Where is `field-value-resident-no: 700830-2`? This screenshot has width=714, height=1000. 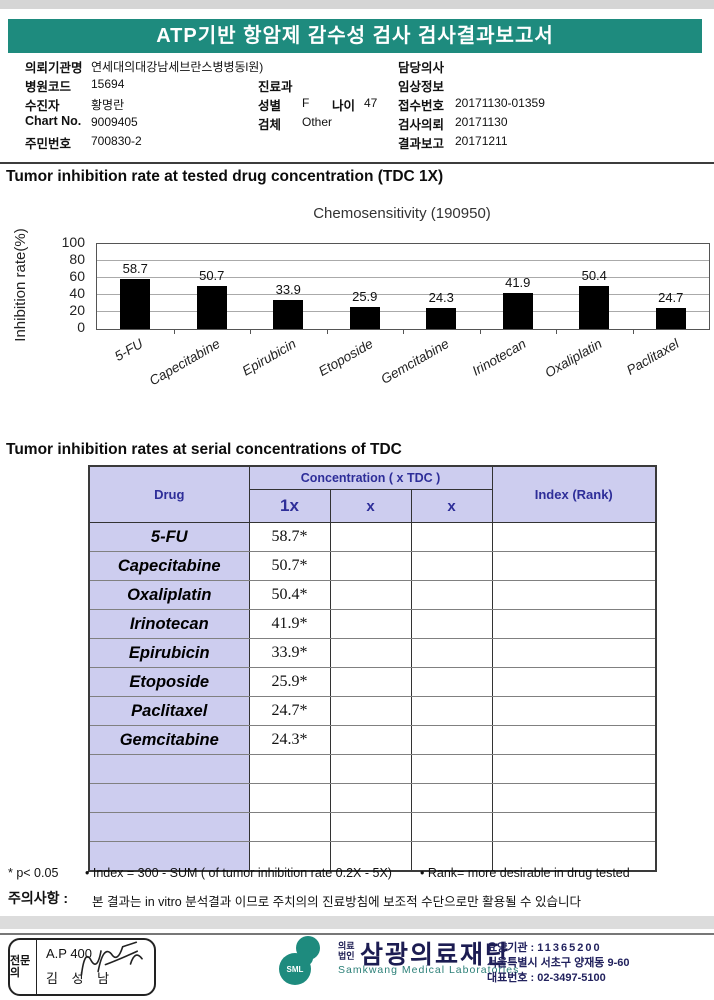
field-value-resident-no: 700830-2 is located at coordinates (116, 141).